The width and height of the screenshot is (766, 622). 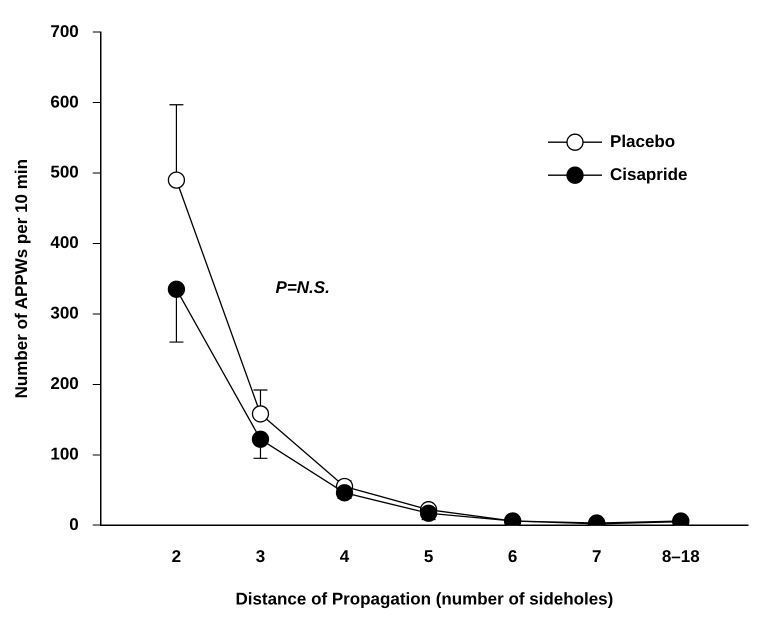 I want to click on annotation: P=N.S., so click(x=303, y=288).